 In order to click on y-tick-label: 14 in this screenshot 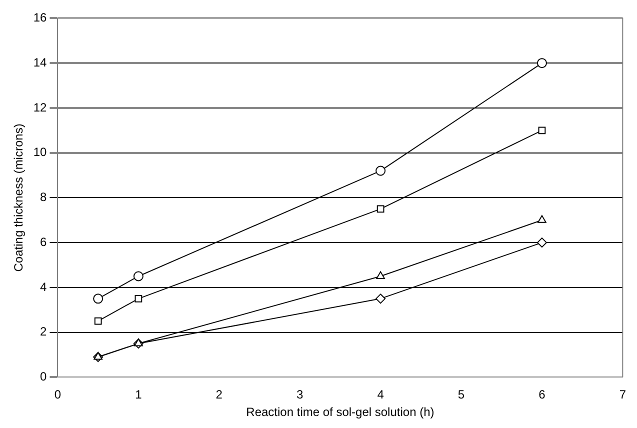, I will do `click(40, 62)`.